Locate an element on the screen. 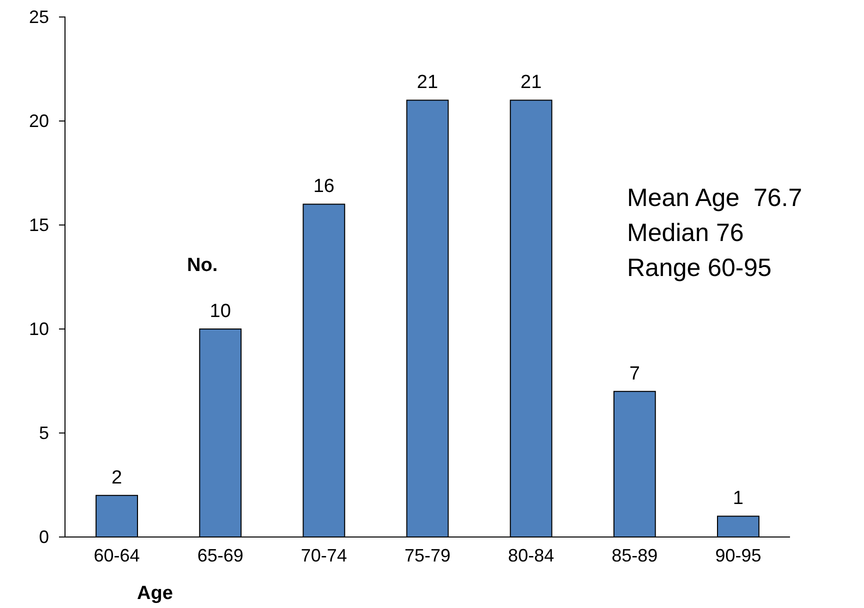 The height and width of the screenshot is (608, 864). x-tick-label: 85-89 is located at coordinates (635, 556).